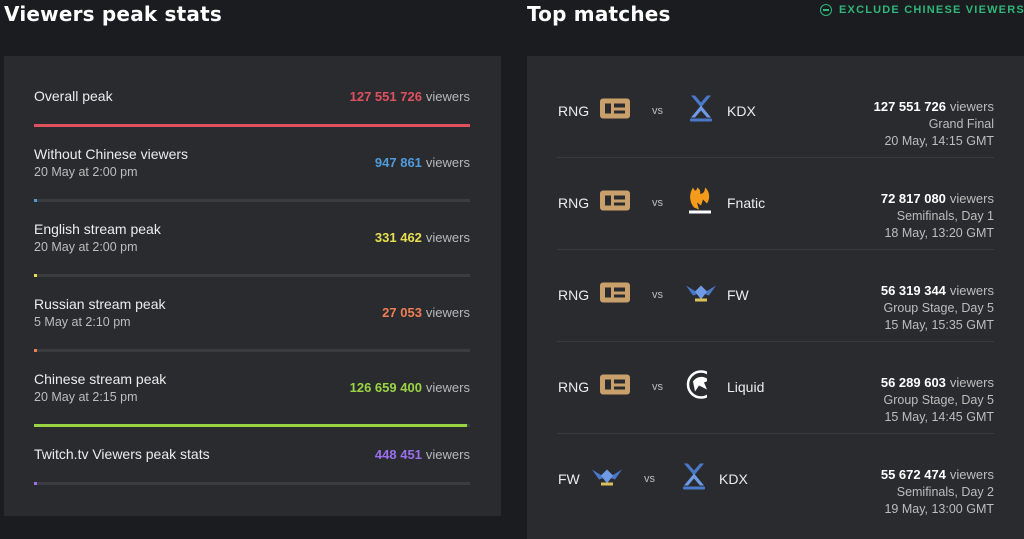 This screenshot has width=1024, height=539. Describe the element at coordinates (945, 492) in the screenshot. I see `match-stage: Semifinals, Day 2` at that location.